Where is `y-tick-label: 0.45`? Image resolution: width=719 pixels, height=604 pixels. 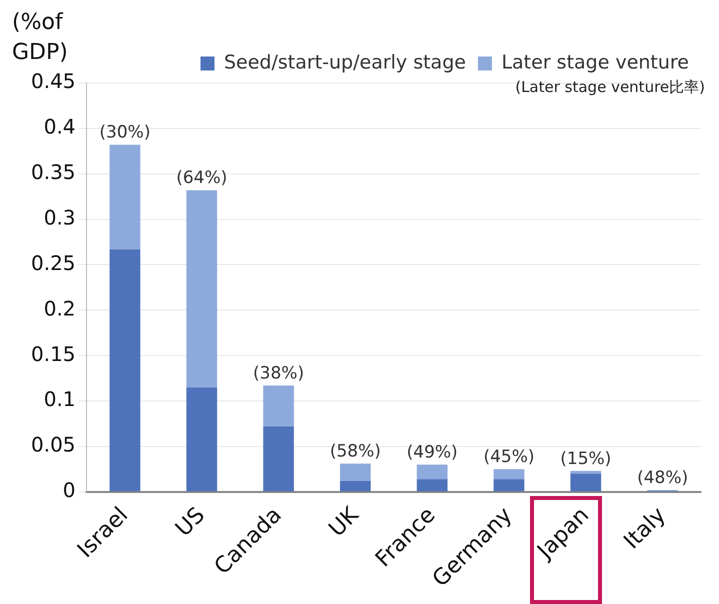
y-tick-label: 0.45 is located at coordinates (53, 81).